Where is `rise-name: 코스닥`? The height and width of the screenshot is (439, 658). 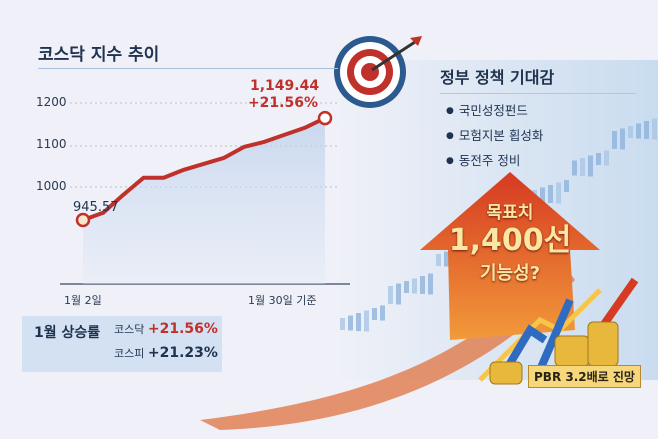
rise-name: 코스닥 is located at coordinates (129, 329).